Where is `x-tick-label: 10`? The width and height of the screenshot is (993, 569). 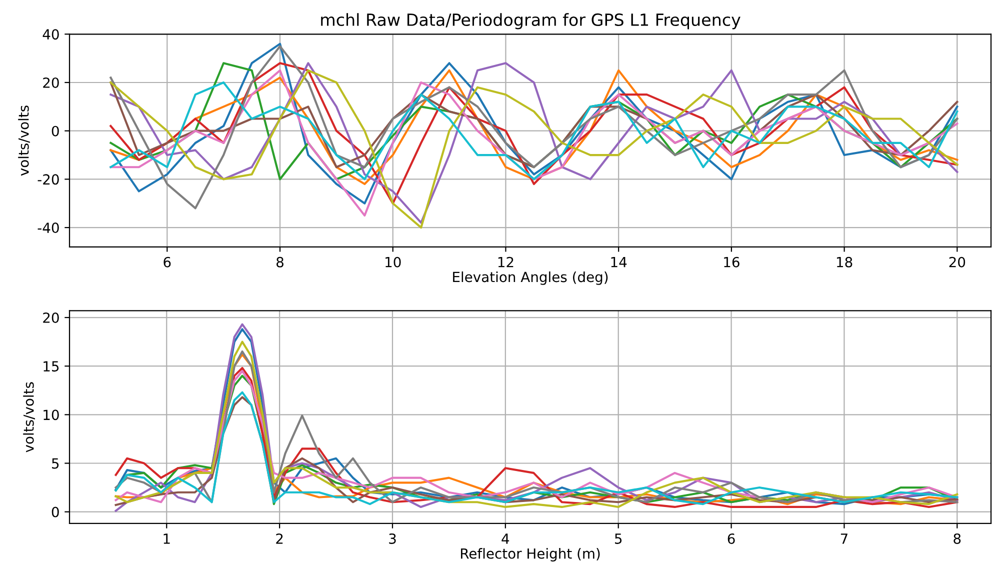
x-tick-label: 10 is located at coordinates (393, 262).